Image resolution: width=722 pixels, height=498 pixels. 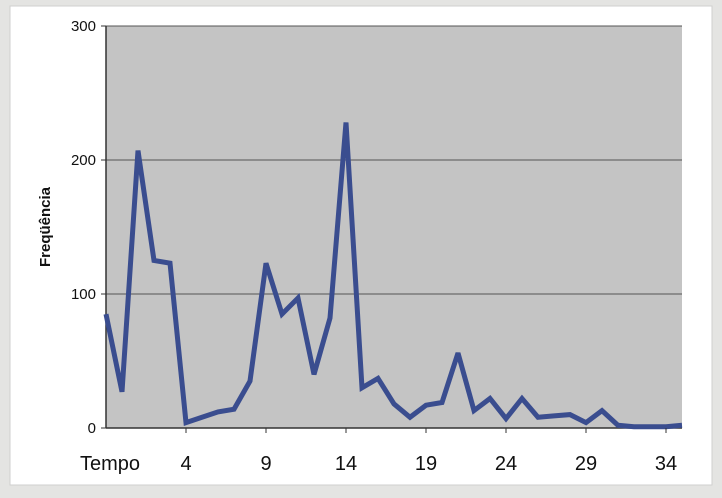 What do you see at coordinates (83, 294) in the screenshot?
I see `y-tick-label-100: 100` at bounding box center [83, 294].